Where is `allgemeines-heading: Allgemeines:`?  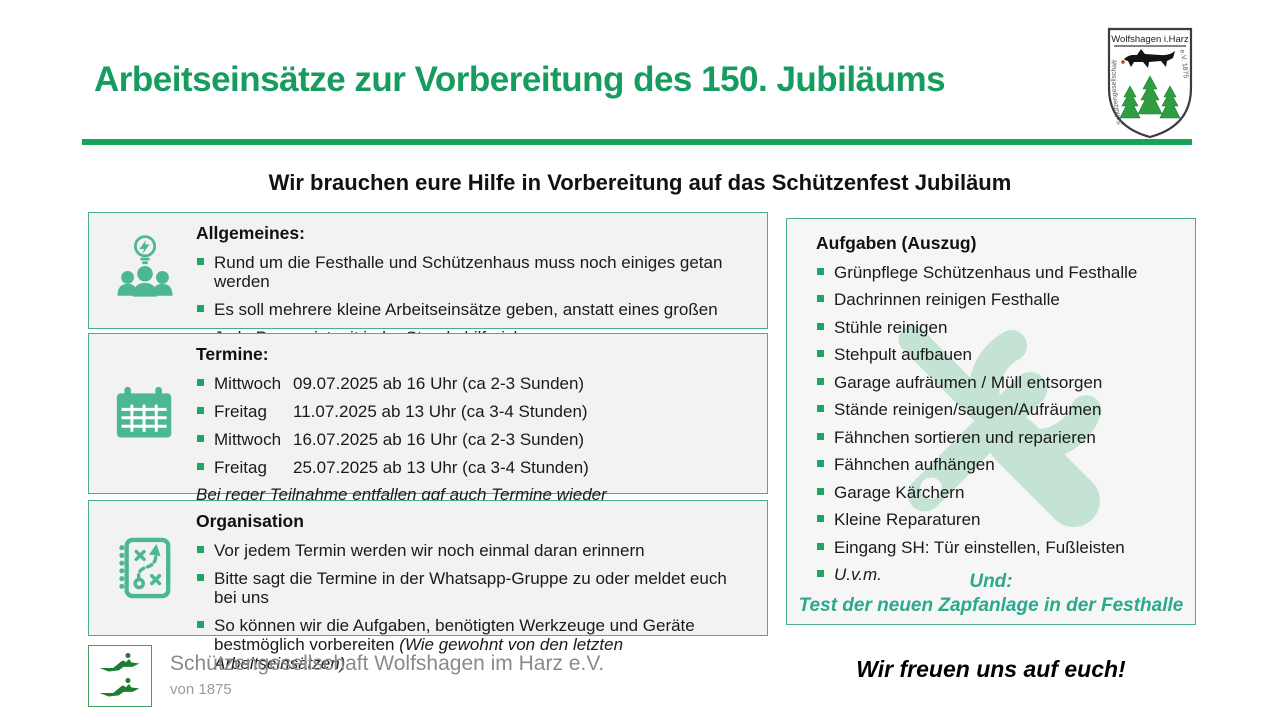 allgemeines-heading: Allgemeines: is located at coordinates (250, 233).